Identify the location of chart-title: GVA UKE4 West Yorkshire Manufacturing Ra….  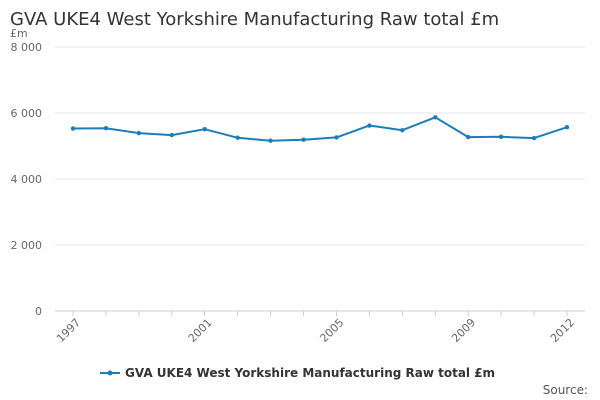
(254, 19).